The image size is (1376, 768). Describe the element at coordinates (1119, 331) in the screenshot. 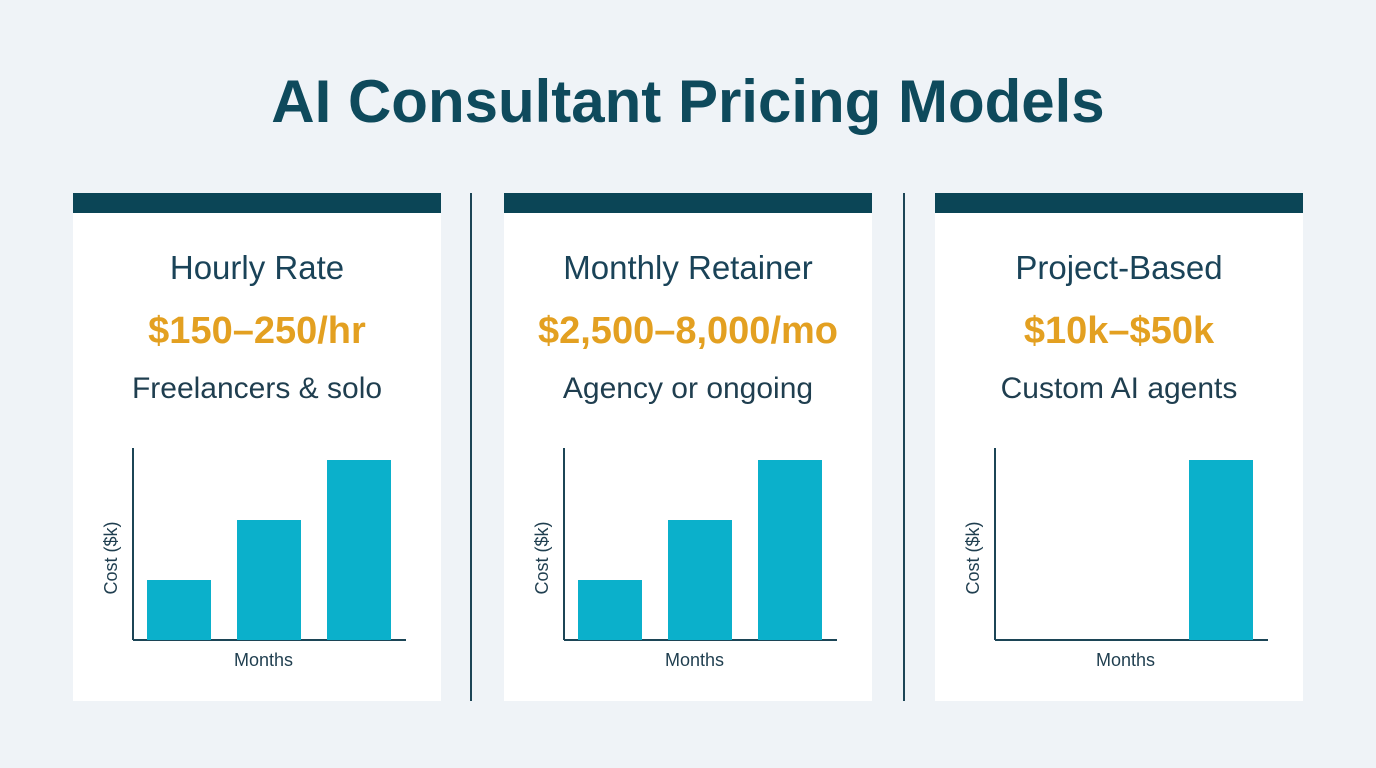

I see `card-price: $10k–$50k` at that location.